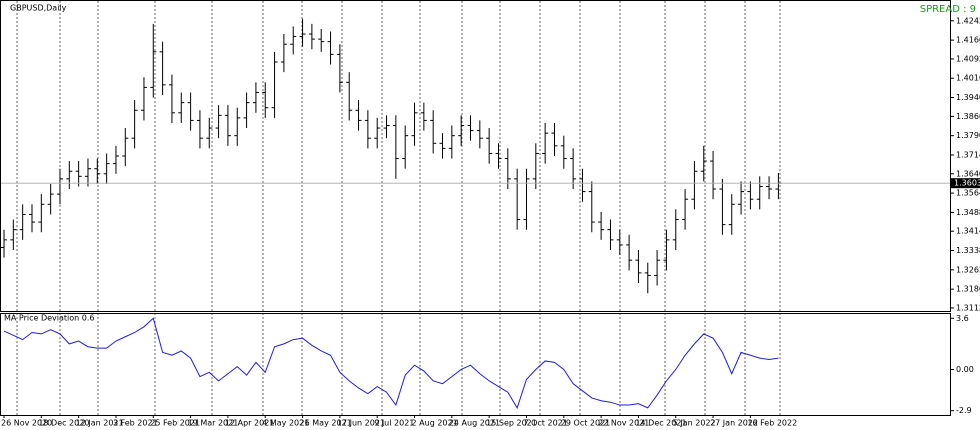  Describe the element at coordinates (964, 410) in the screenshot. I see `y-tick-label: -2.9` at that location.